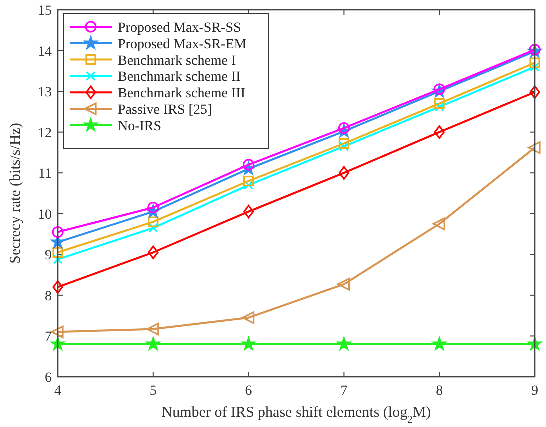 This screenshot has width=546, height=427. Describe the element at coordinates (58, 391) in the screenshot. I see `x-tick-label: 4` at that location.